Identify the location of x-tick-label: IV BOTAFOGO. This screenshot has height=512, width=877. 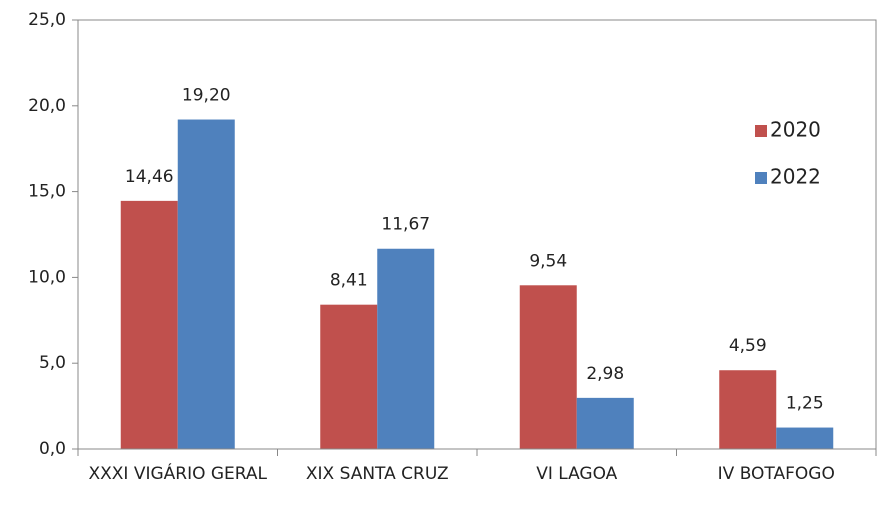
(776, 474).